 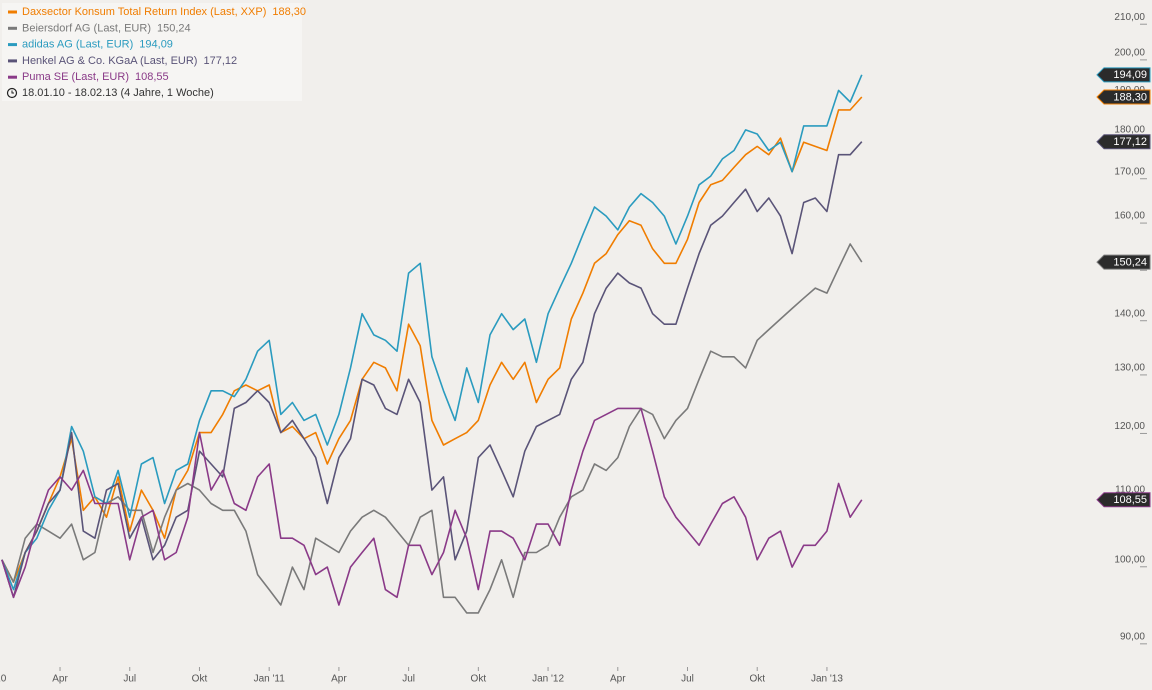 What do you see at coordinates (1129, 17) in the screenshot?
I see `y-tick-label: 210,00` at bounding box center [1129, 17].